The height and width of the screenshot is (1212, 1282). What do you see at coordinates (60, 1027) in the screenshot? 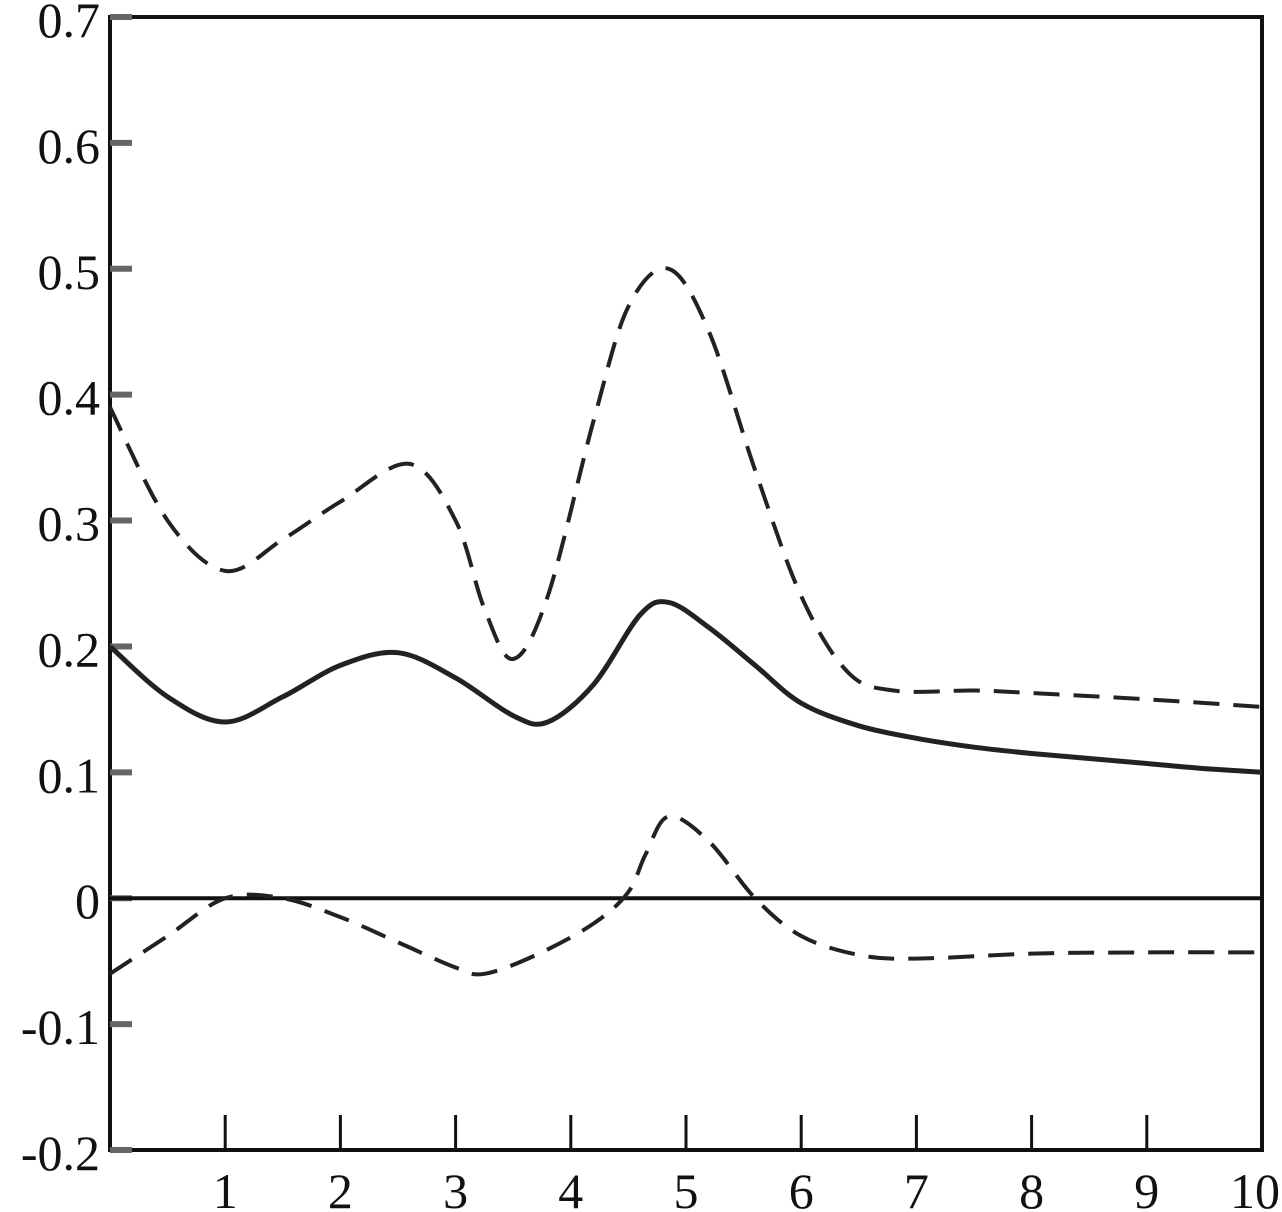
I see `y-tick-label: -0.1` at bounding box center [60, 1027].